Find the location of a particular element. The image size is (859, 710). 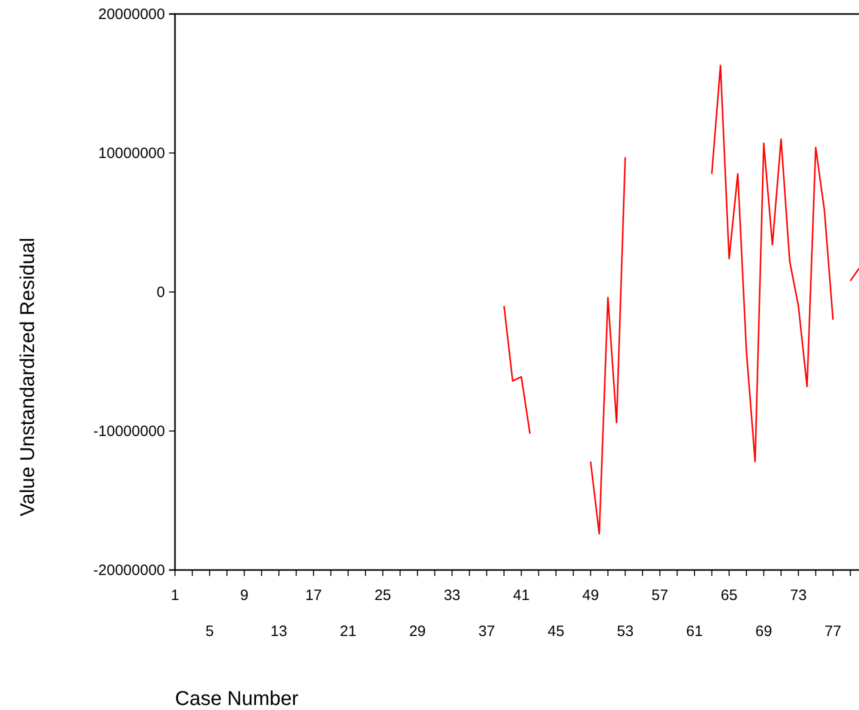

x-tick-label: 17 is located at coordinates (313, 595).